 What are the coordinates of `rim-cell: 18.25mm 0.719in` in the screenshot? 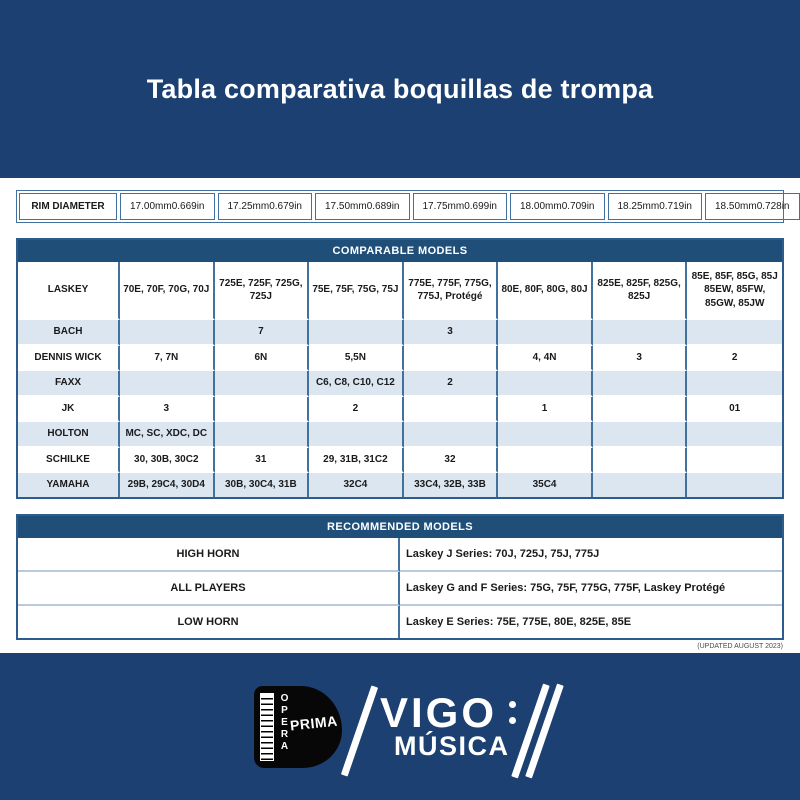 It's located at (654, 206).